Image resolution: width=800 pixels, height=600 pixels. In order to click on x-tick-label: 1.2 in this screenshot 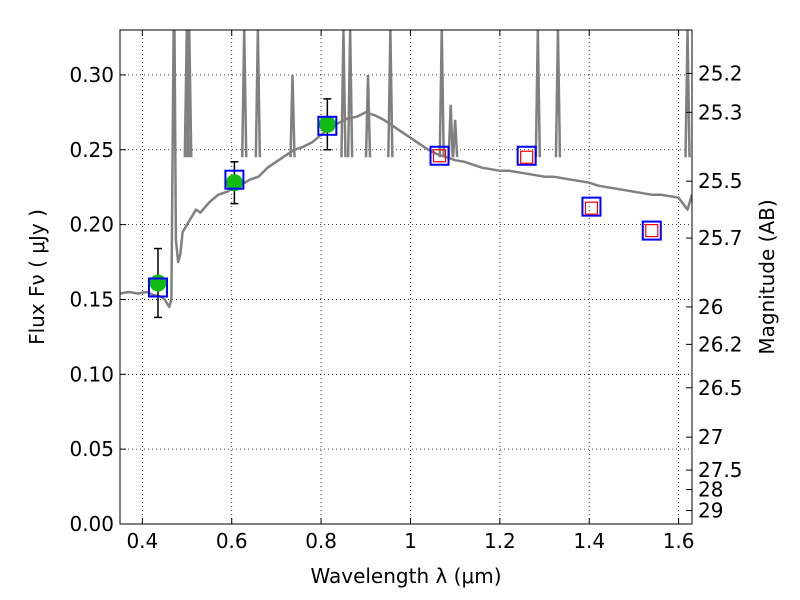, I will do `click(500, 541)`.